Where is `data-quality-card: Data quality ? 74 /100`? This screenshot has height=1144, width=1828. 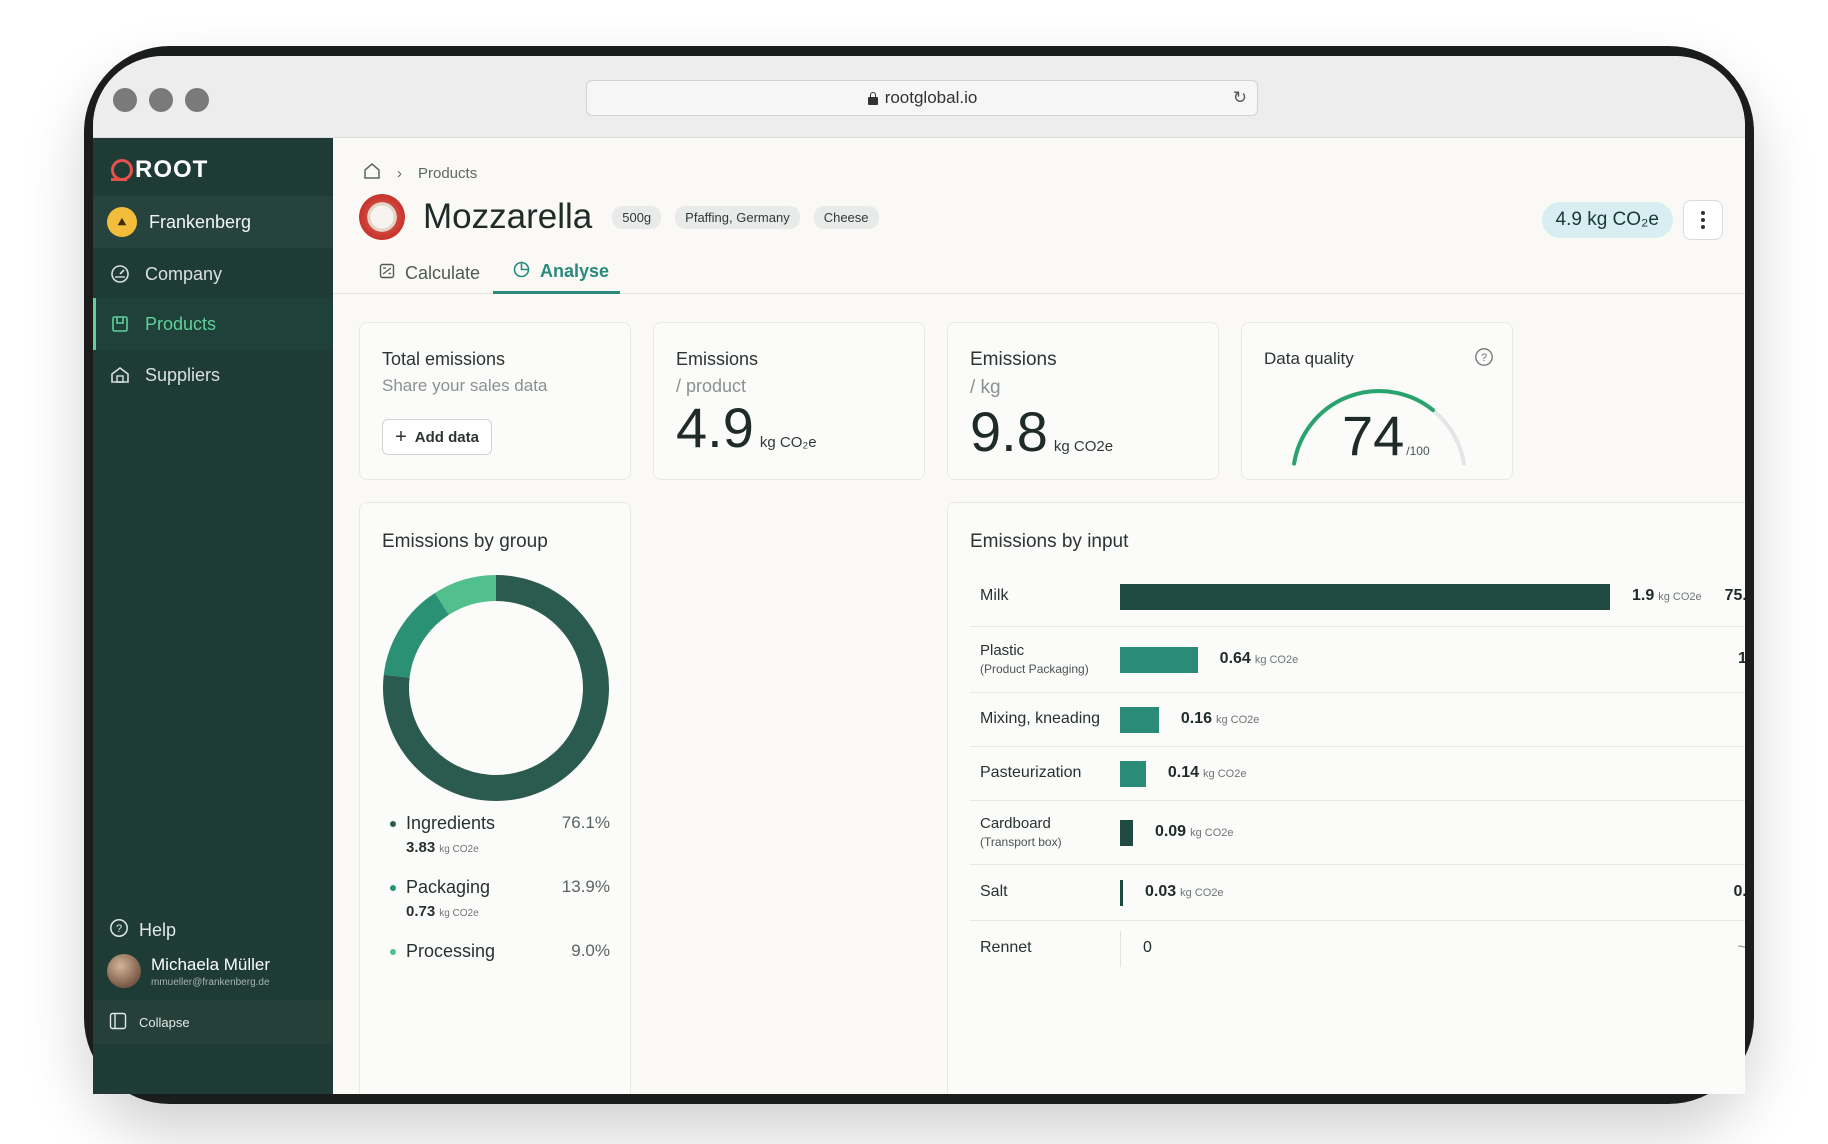 data-quality-card: Data quality ? 74 /100 is located at coordinates (1377, 401).